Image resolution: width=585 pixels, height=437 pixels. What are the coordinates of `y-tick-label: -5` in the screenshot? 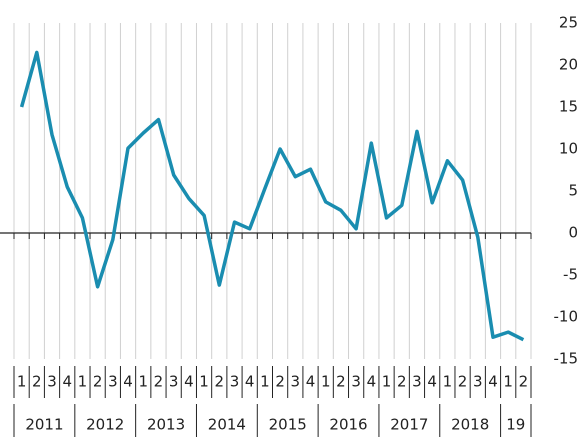 It's located at (570, 275).